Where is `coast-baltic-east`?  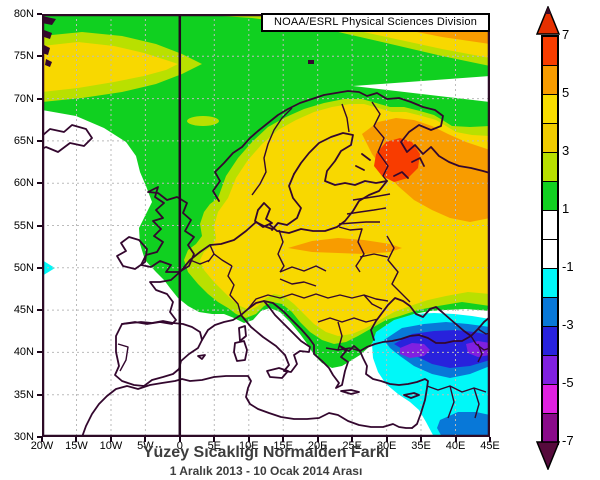
coast-baltic-east is located at coordinates (328, 207).